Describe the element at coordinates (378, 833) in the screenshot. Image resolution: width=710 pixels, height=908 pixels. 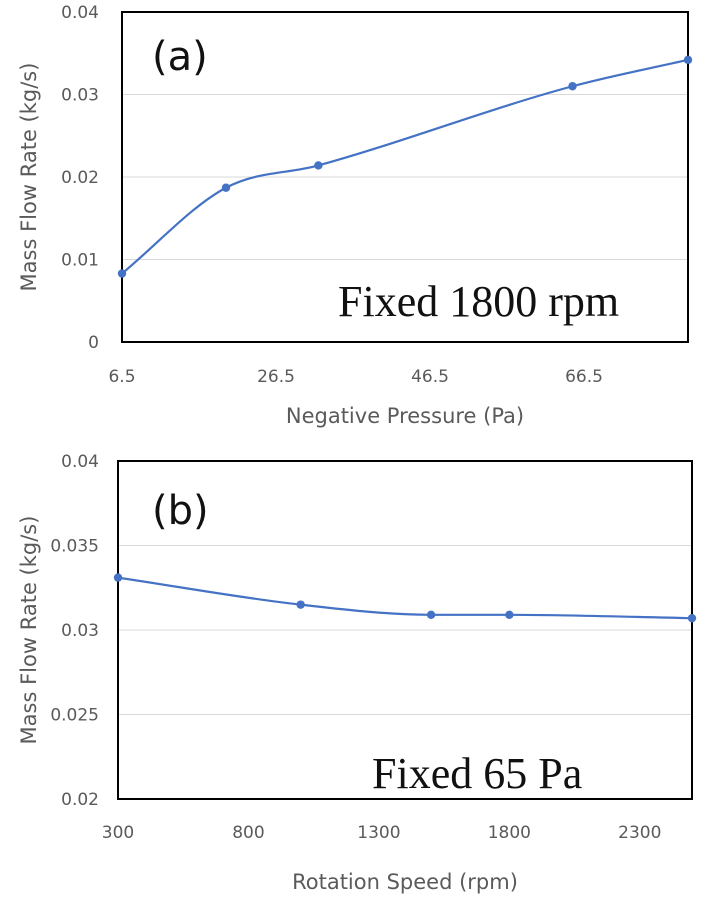
I see `x-tick-label-b-2: 1300` at that location.